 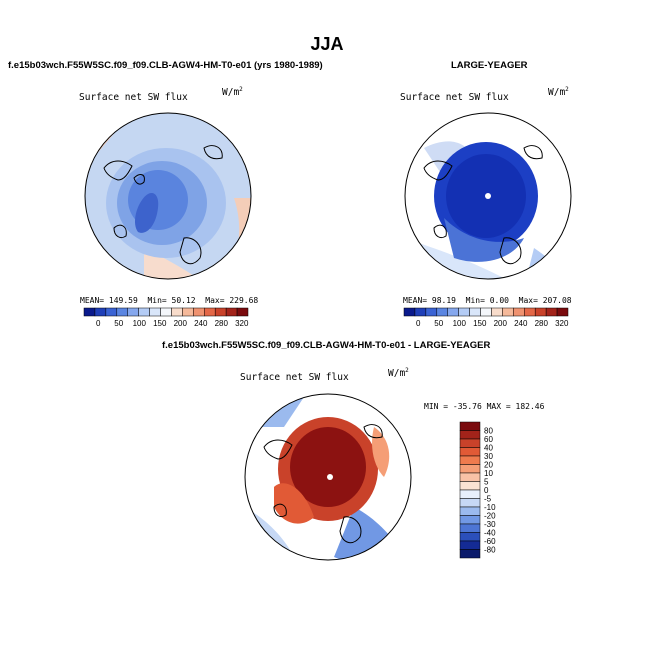 I want to click on colorbar2-tick-label: 150, so click(x=480, y=323).